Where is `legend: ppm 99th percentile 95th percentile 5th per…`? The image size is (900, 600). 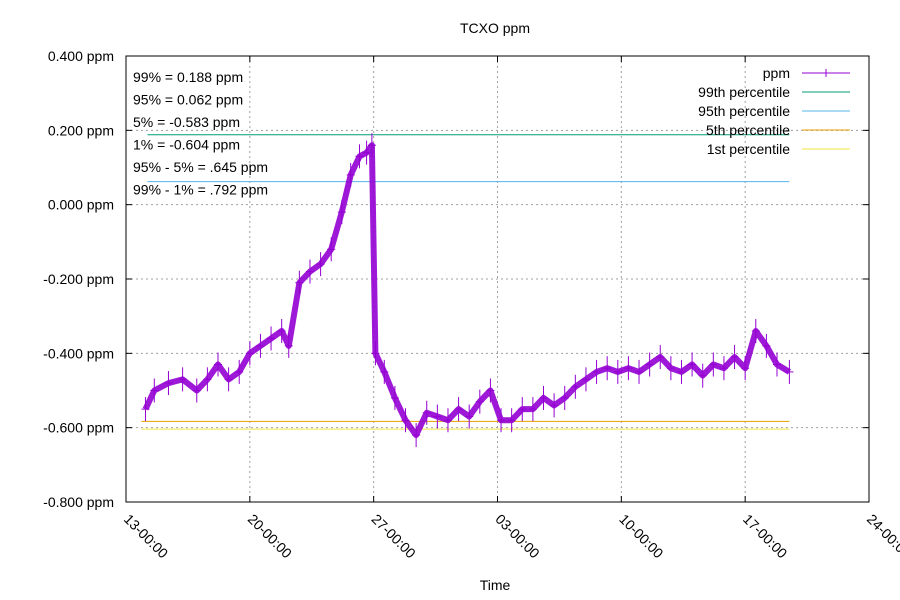
legend: ppm 99th percentile 95th percentile 5th per… is located at coordinates (774, 111).